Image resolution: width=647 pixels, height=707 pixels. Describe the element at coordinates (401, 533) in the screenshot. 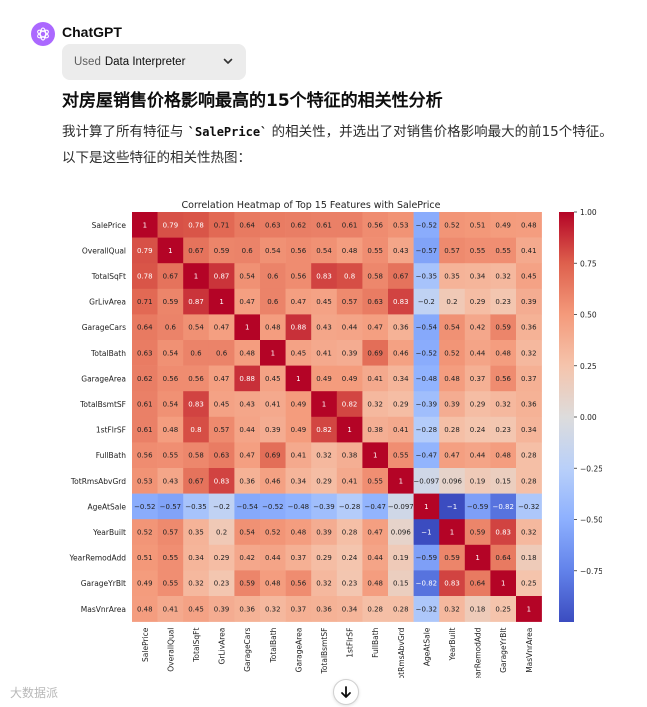

I see `heatmap-cell-label: 0.096` at that location.